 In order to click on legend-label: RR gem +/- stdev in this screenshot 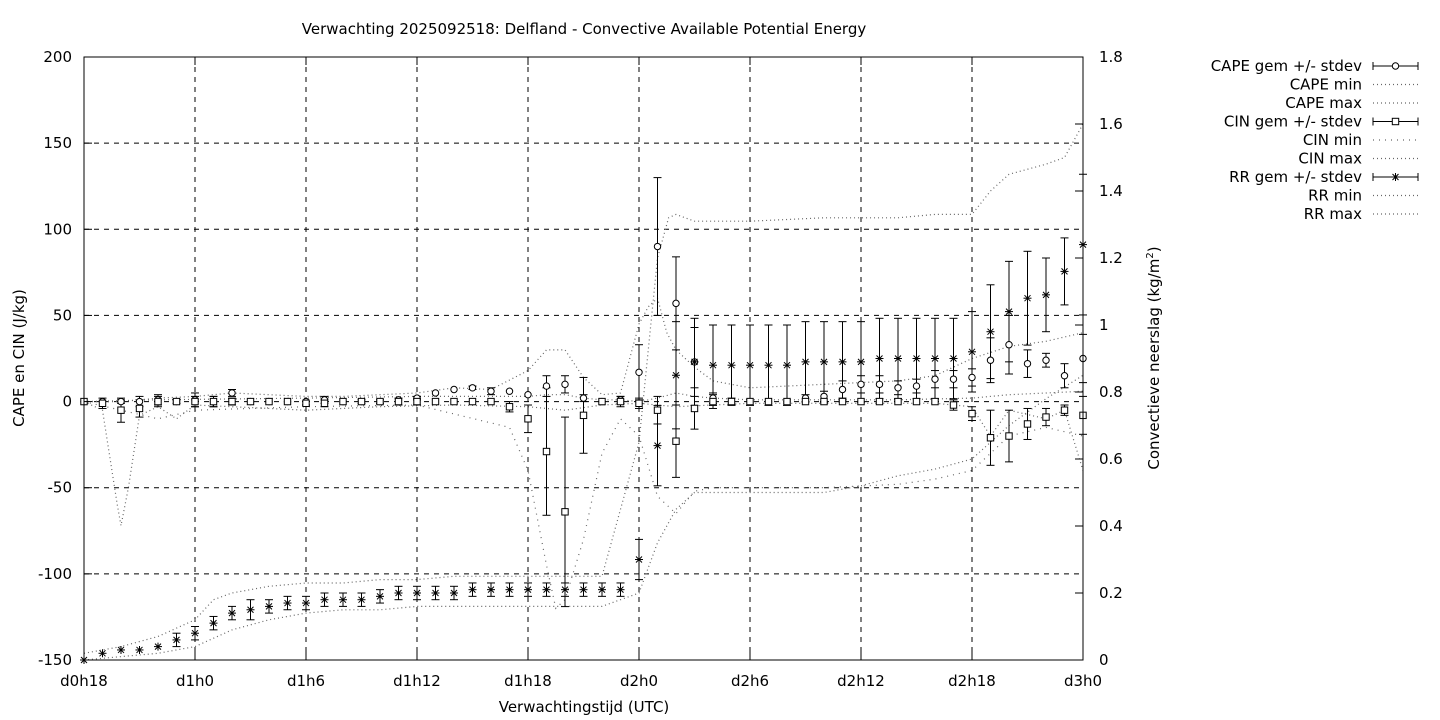, I will do `click(1295, 177)`.